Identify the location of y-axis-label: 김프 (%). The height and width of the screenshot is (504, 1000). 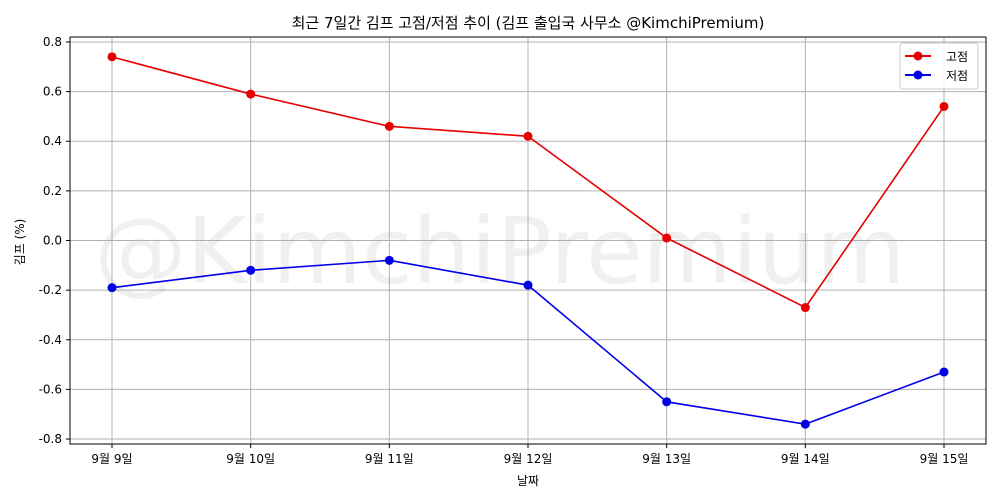
(20, 242).